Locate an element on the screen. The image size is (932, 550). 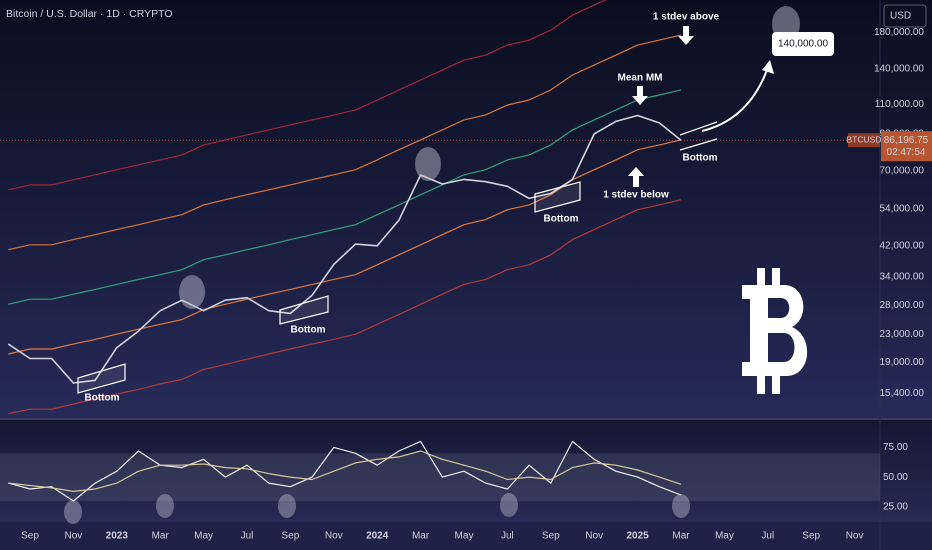
arrow-head is located at coordinates (768, 67).